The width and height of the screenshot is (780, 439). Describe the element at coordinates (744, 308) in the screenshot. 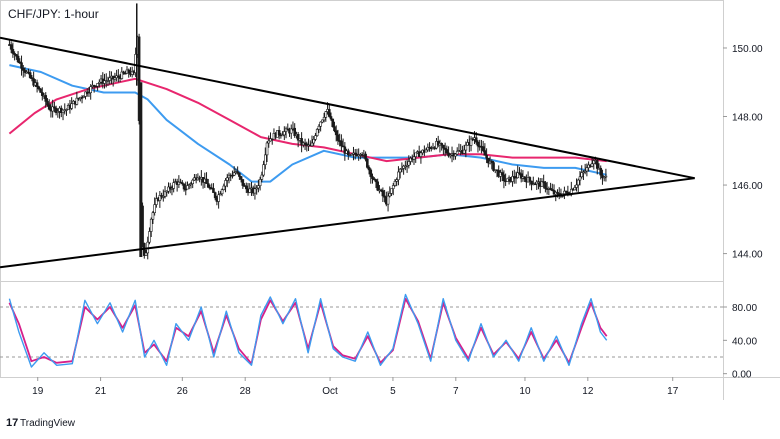

I see `stochastic-tick-label: 80.00` at that location.